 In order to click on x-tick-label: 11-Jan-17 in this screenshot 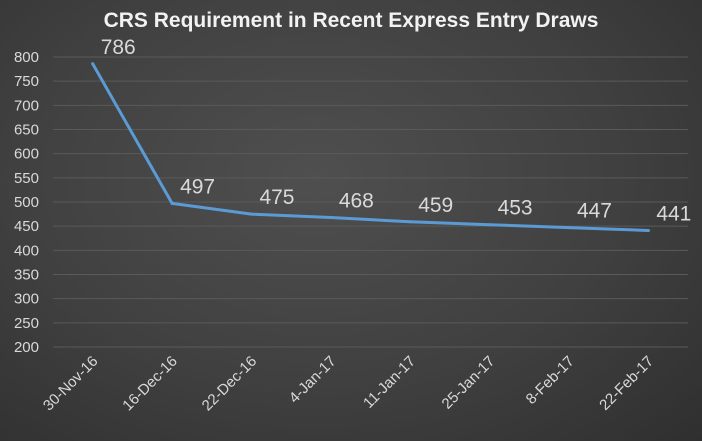, I will do `click(389, 382)`.